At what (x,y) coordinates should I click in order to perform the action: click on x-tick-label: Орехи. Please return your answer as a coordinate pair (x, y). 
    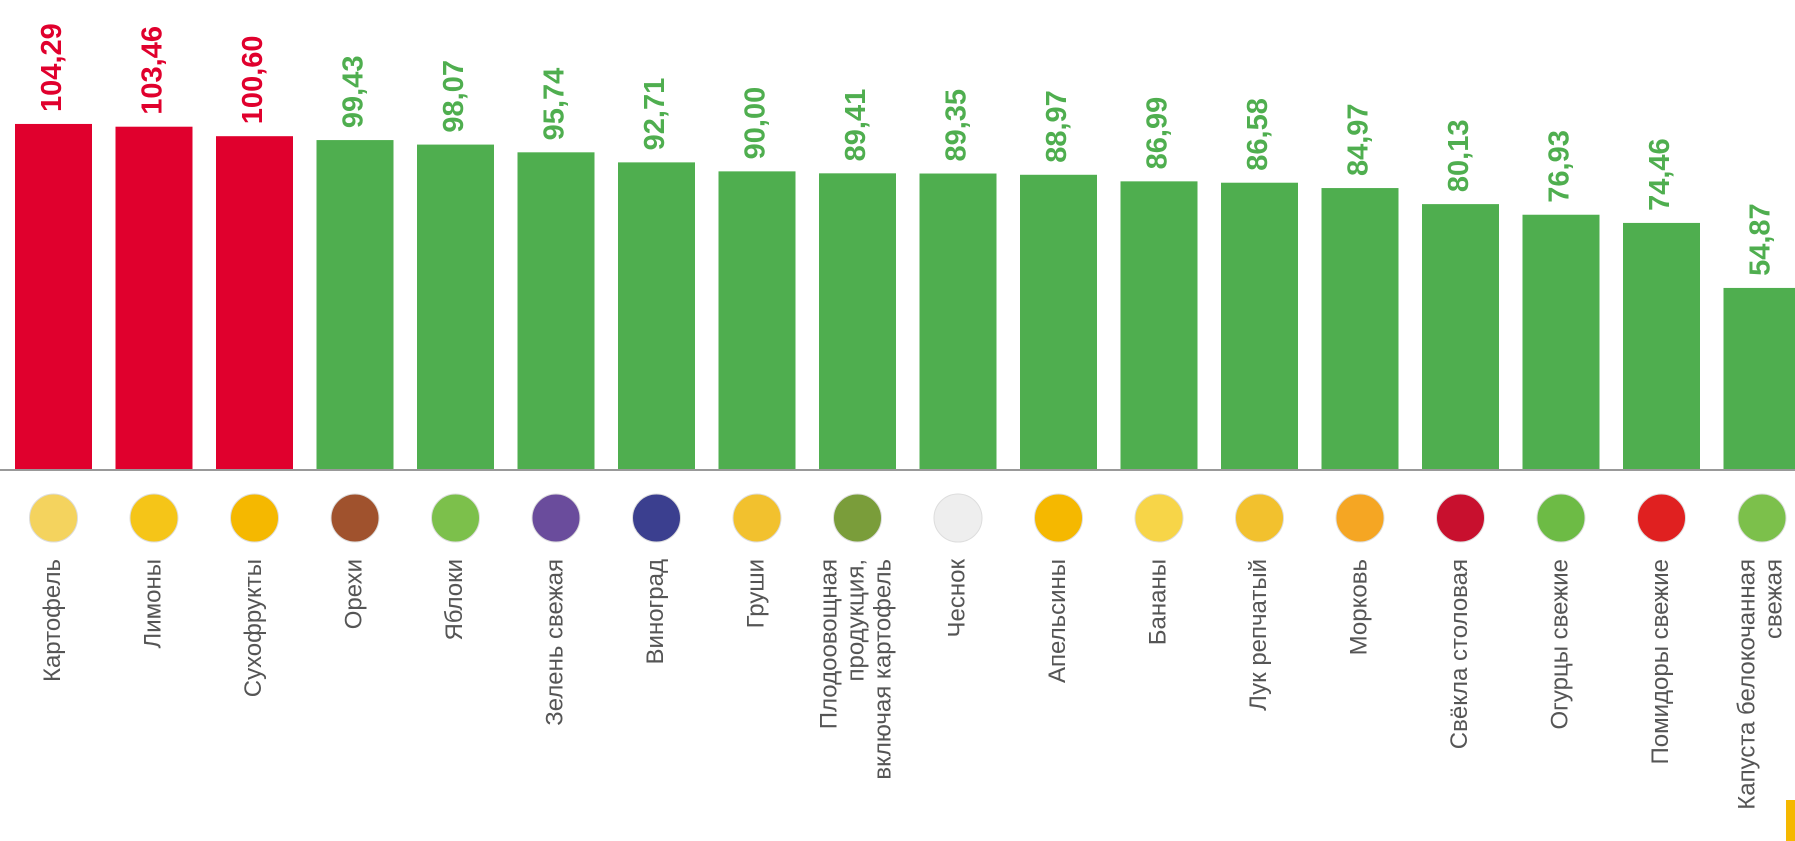
    Looking at the image, I should click on (353, 594).